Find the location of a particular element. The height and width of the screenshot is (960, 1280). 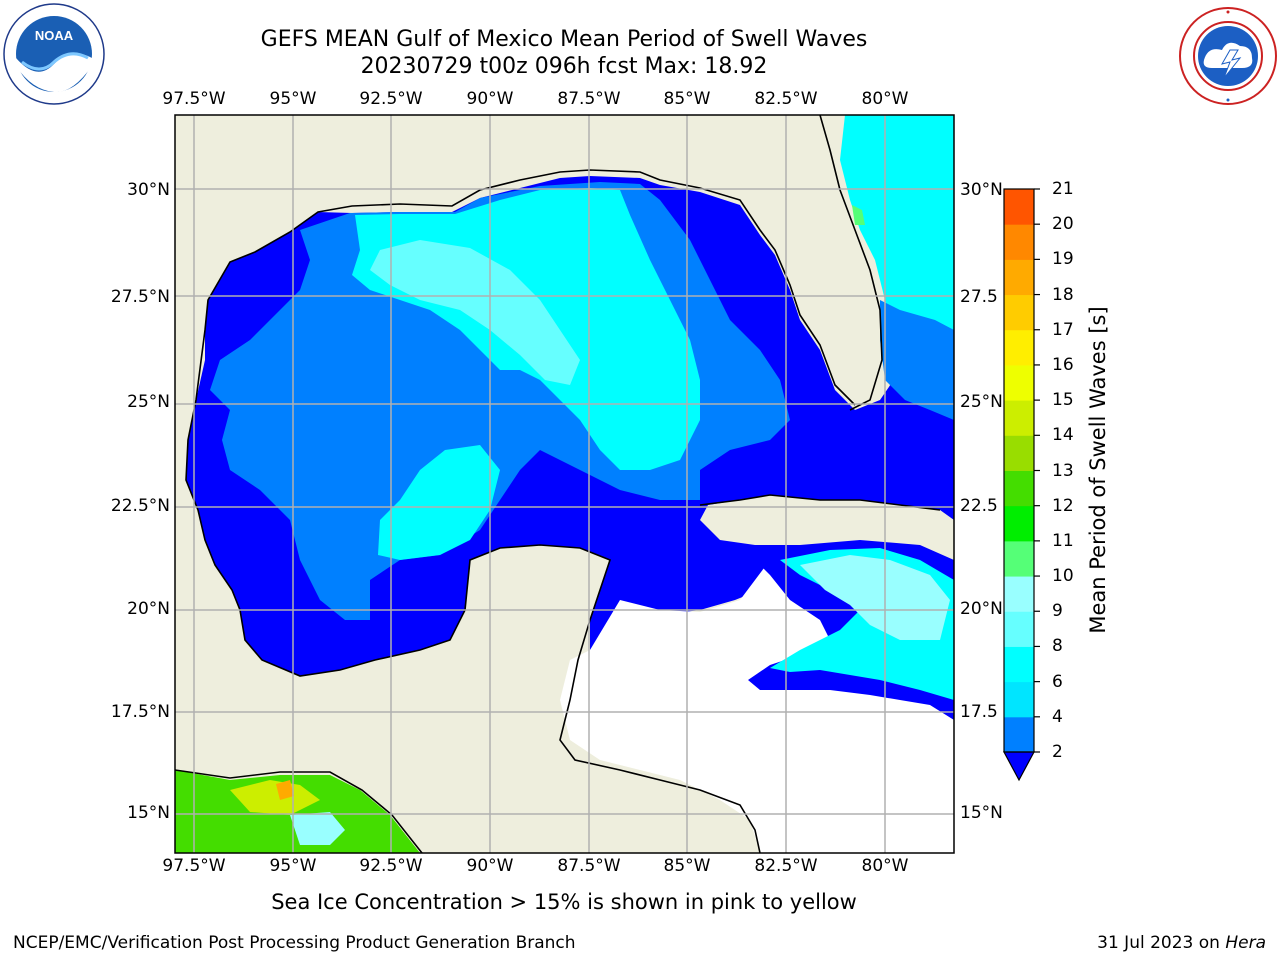

colorbar-tick-label: 18 is located at coordinates (1063, 294).